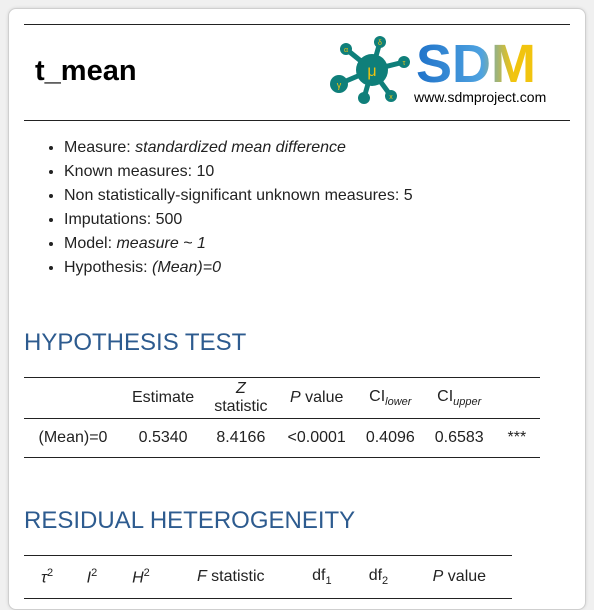  Describe the element at coordinates (517, 438) in the screenshot. I see `significance-stars: ***` at that location.